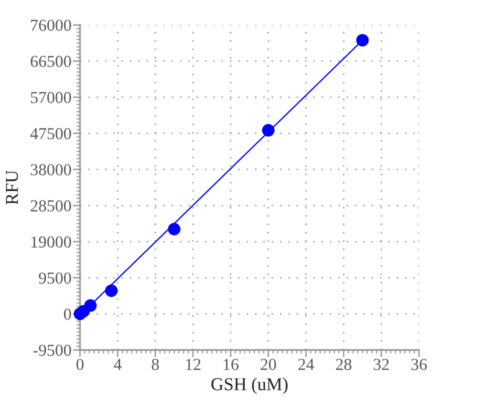 Image resolution: width=500 pixels, height=400 pixels. Describe the element at coordinates (344, 364) in the screenshot. I see `x-tick-label: 28` at that location.